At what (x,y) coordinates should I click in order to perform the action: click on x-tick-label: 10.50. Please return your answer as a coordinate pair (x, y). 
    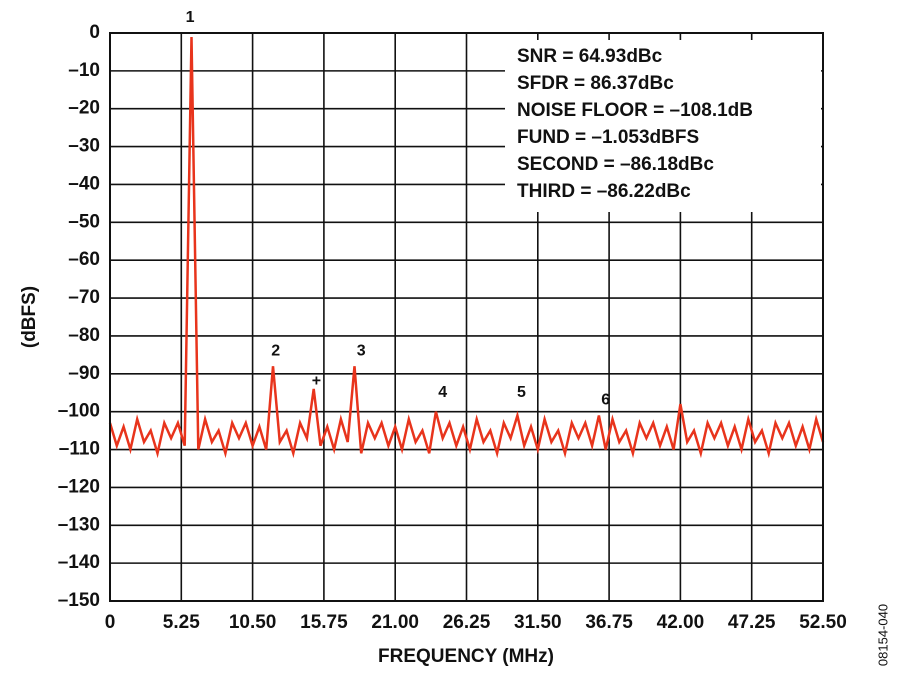
    Looking at the image, I should click on (253, 622).